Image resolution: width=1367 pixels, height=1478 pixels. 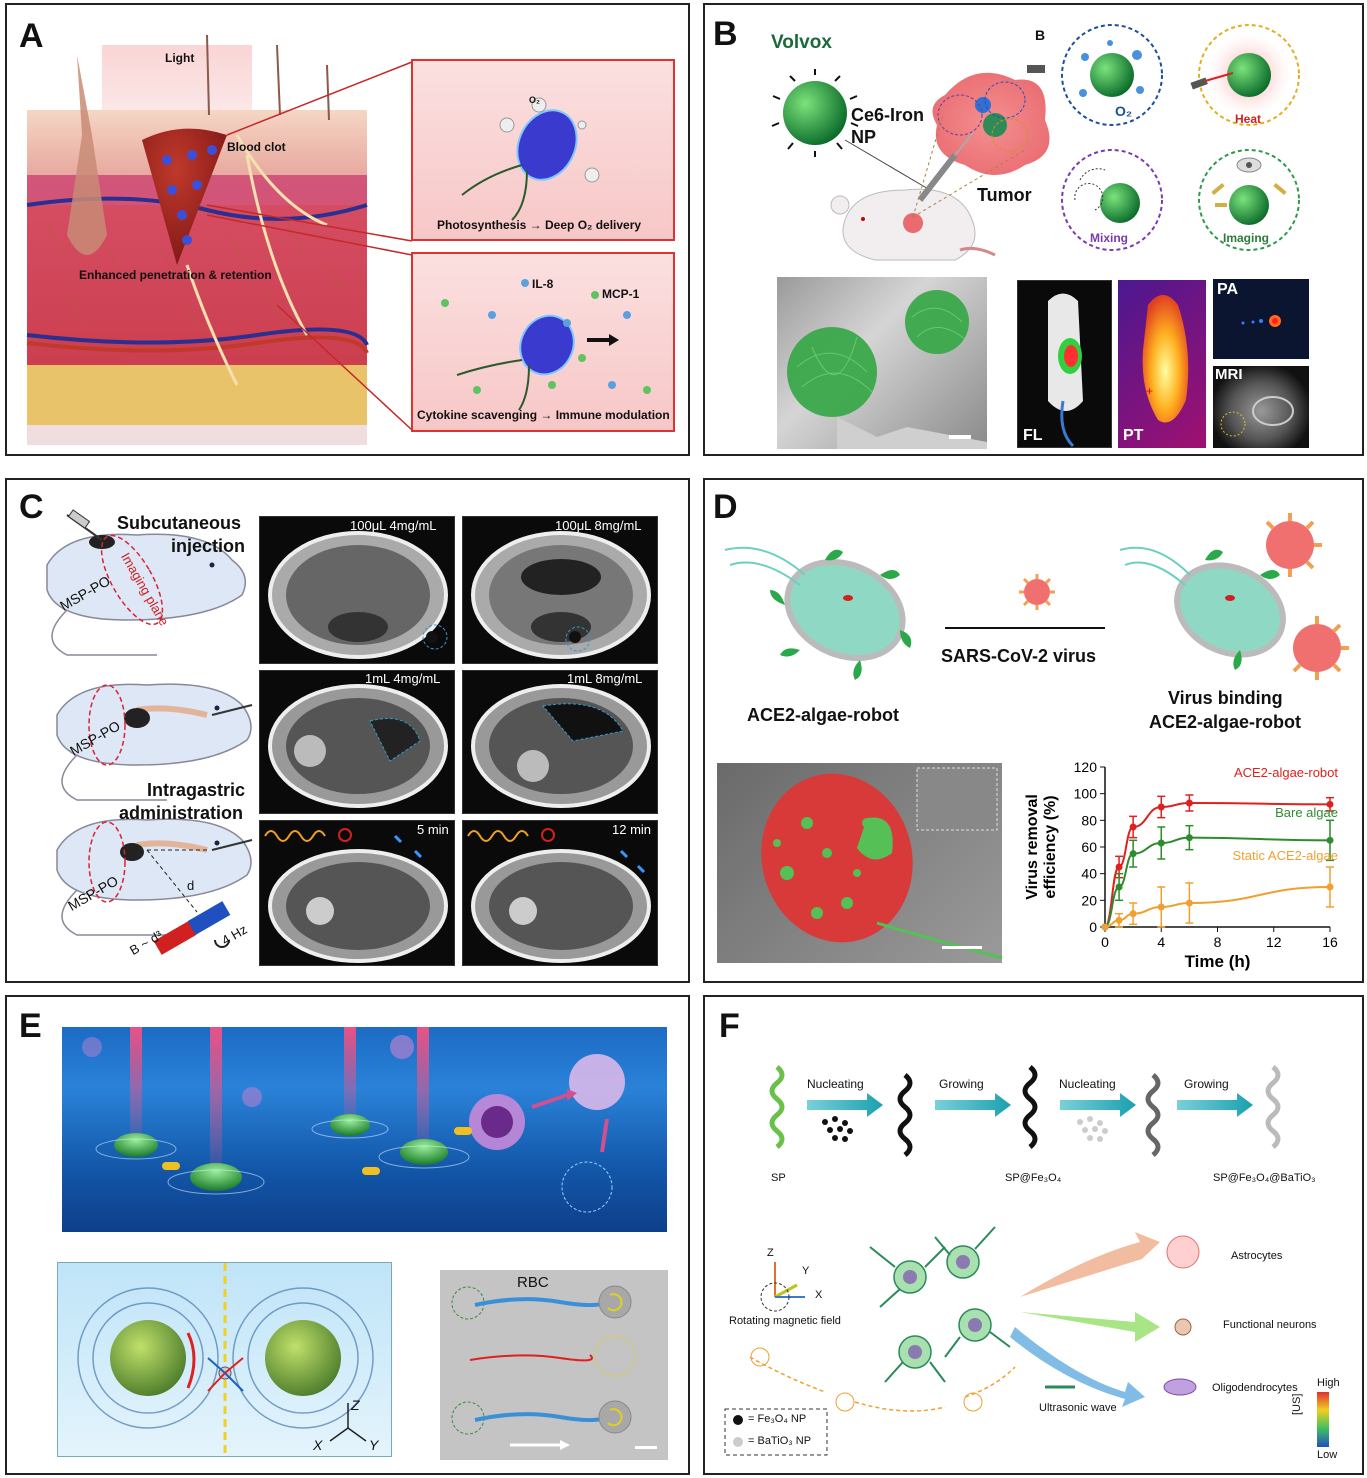 What do you see at coordinates (882, 363) in the screenshot?
I see `sem-image` at bounding box center [882, 363].